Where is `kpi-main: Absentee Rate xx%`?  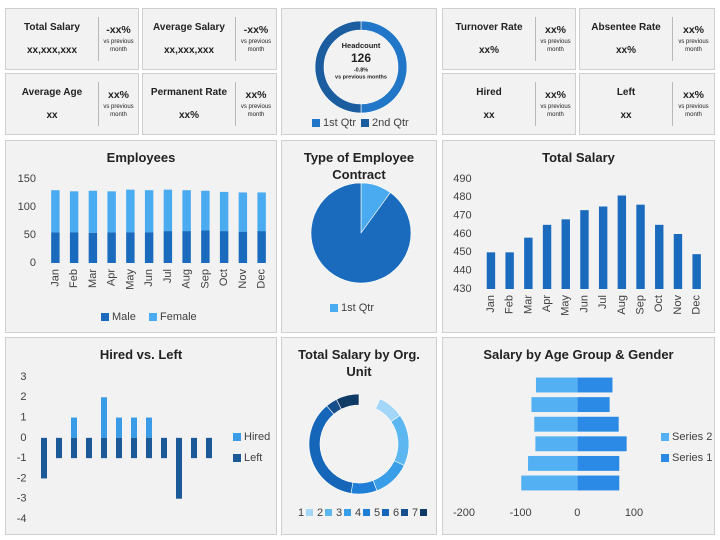 kpi-main: Absentee Rate xx% is located at coordinates (626, 39).